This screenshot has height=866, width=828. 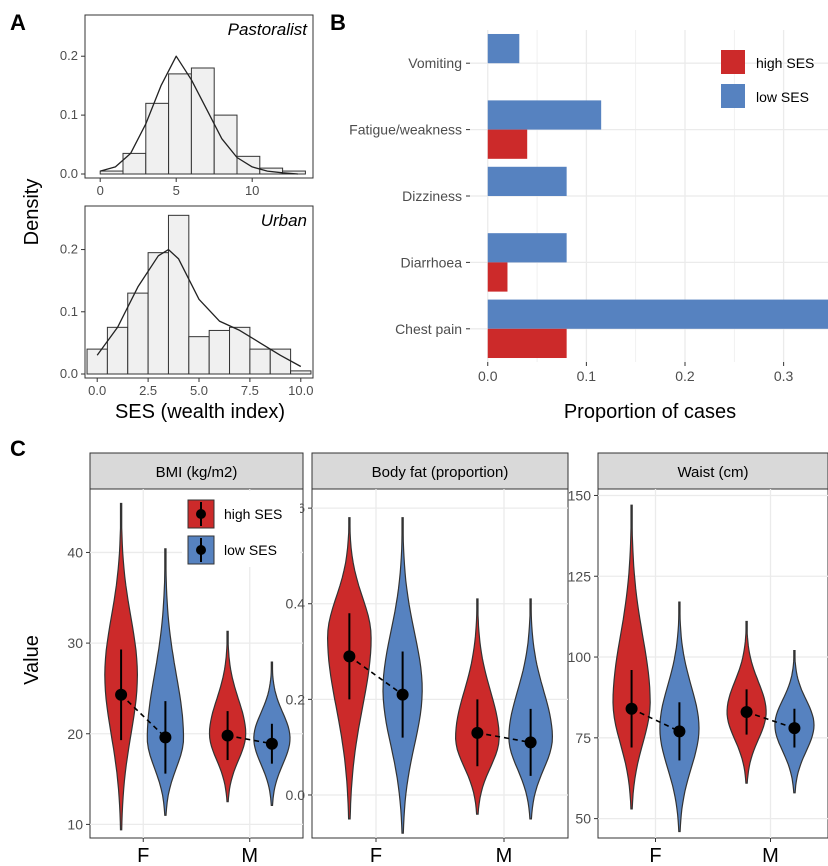 I want to click on b-category-label-3: Diarrhoea, so click(x=432, y=262).